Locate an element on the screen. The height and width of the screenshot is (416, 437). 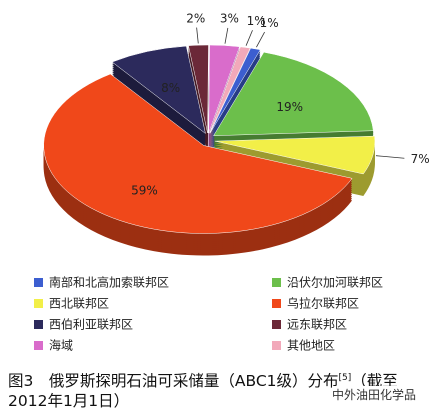
caption: 图3 俄罗斯探明石油可采储量（ABC1级）分布[5]（截至2012年1月1日） is located at coordinates (220, 389).